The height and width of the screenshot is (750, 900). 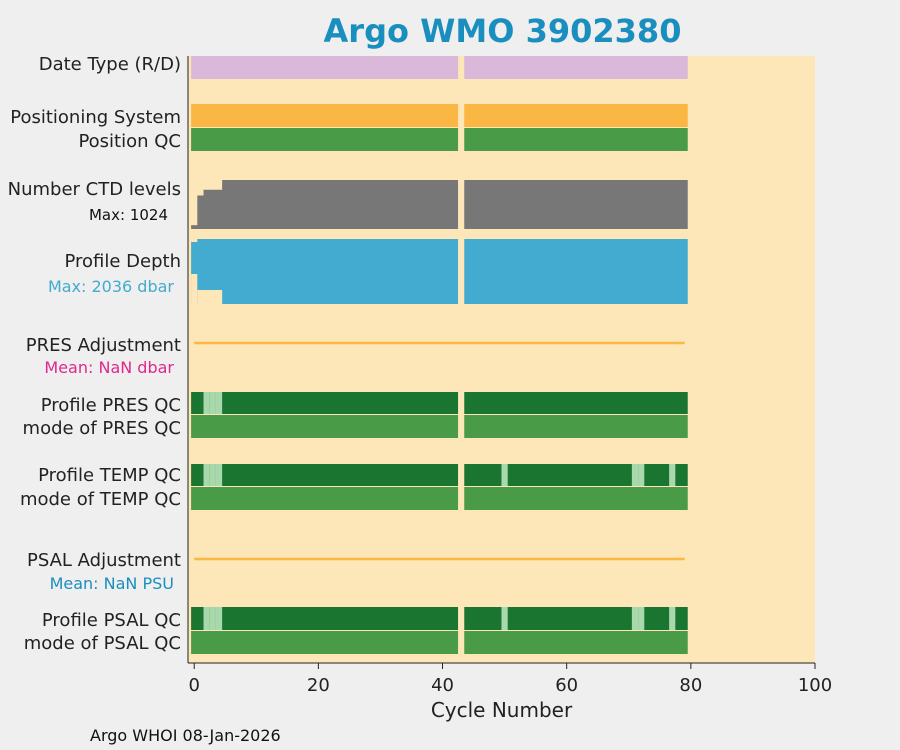 I want to click on profile-depth-sublabel: Max: 2036 dbar, so click(x=111, y=286).